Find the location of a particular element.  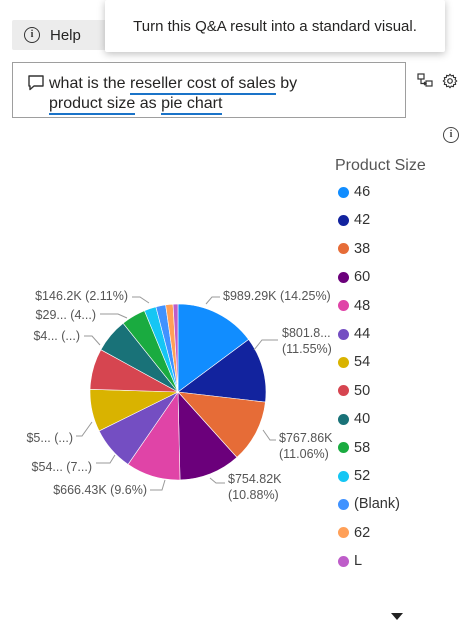

legend-item: 62 is located at coordinates (354, 533).